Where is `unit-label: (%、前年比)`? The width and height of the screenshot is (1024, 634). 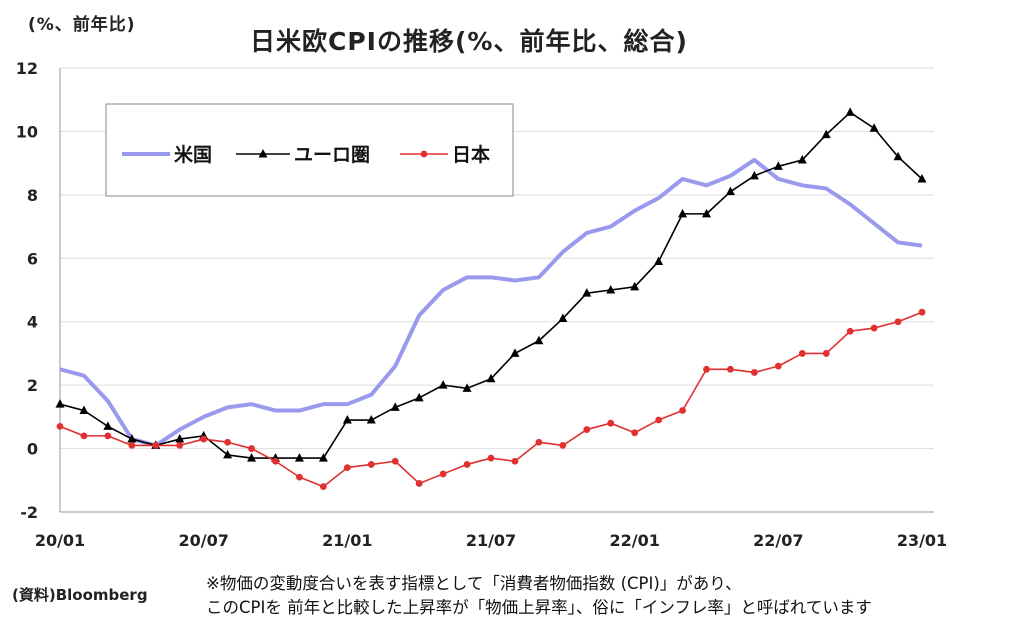
unit-label: (%、前年比) is located at coordinates (82, 25).